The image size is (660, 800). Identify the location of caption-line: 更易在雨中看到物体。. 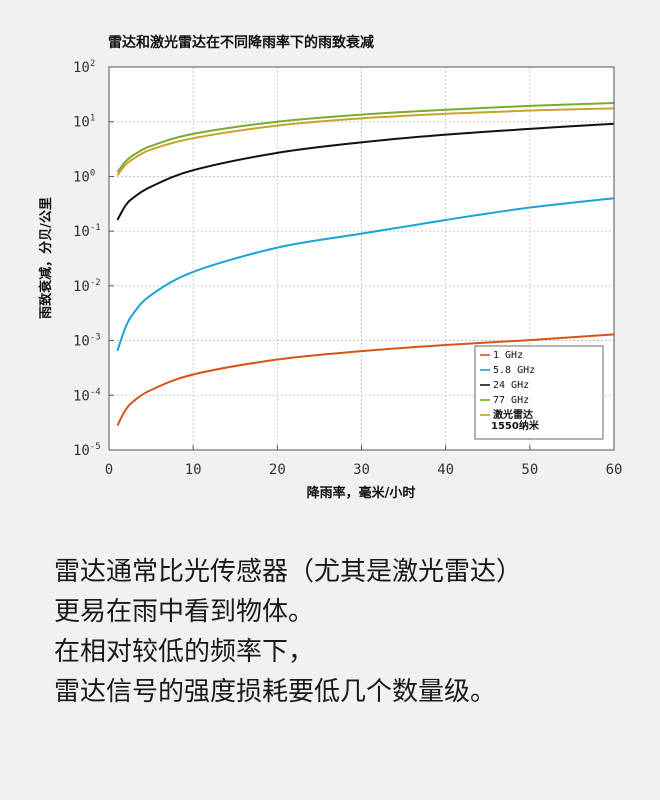
(184, 612).